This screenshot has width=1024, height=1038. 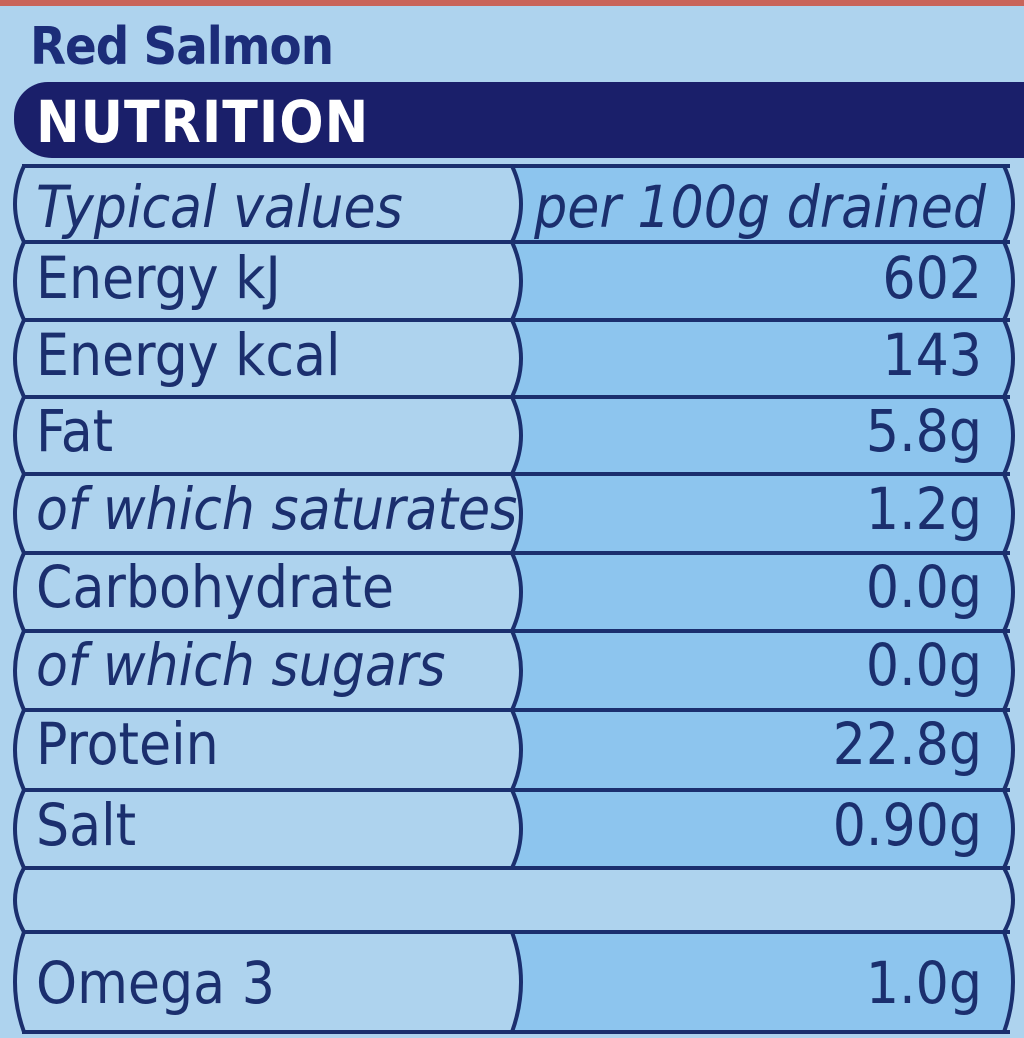 I want to click on row-label-fat: Fat, so click(x=75, y=431).